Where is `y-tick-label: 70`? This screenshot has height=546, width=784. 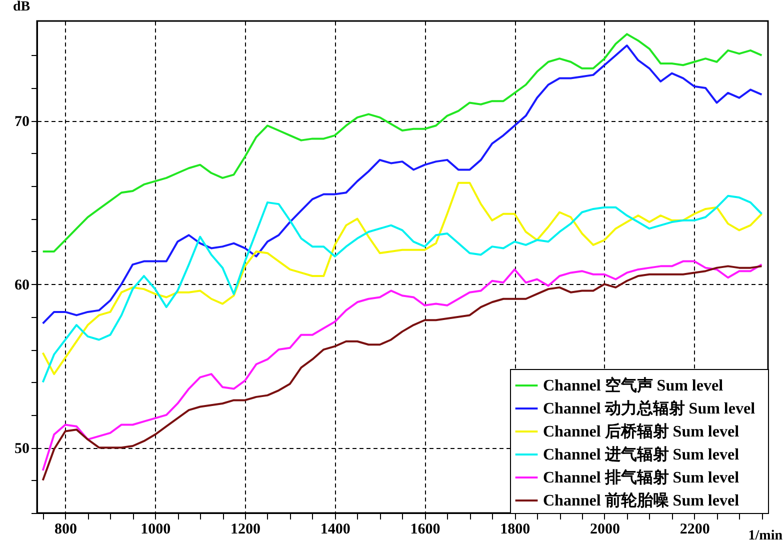
y-tick-label: 70 is located at coordinates (22, 122).